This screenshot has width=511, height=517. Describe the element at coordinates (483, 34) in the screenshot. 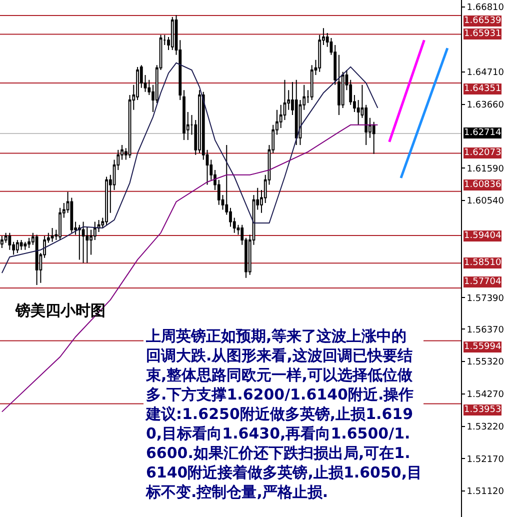

I see `ref-line-label: 1.65931` at that location.